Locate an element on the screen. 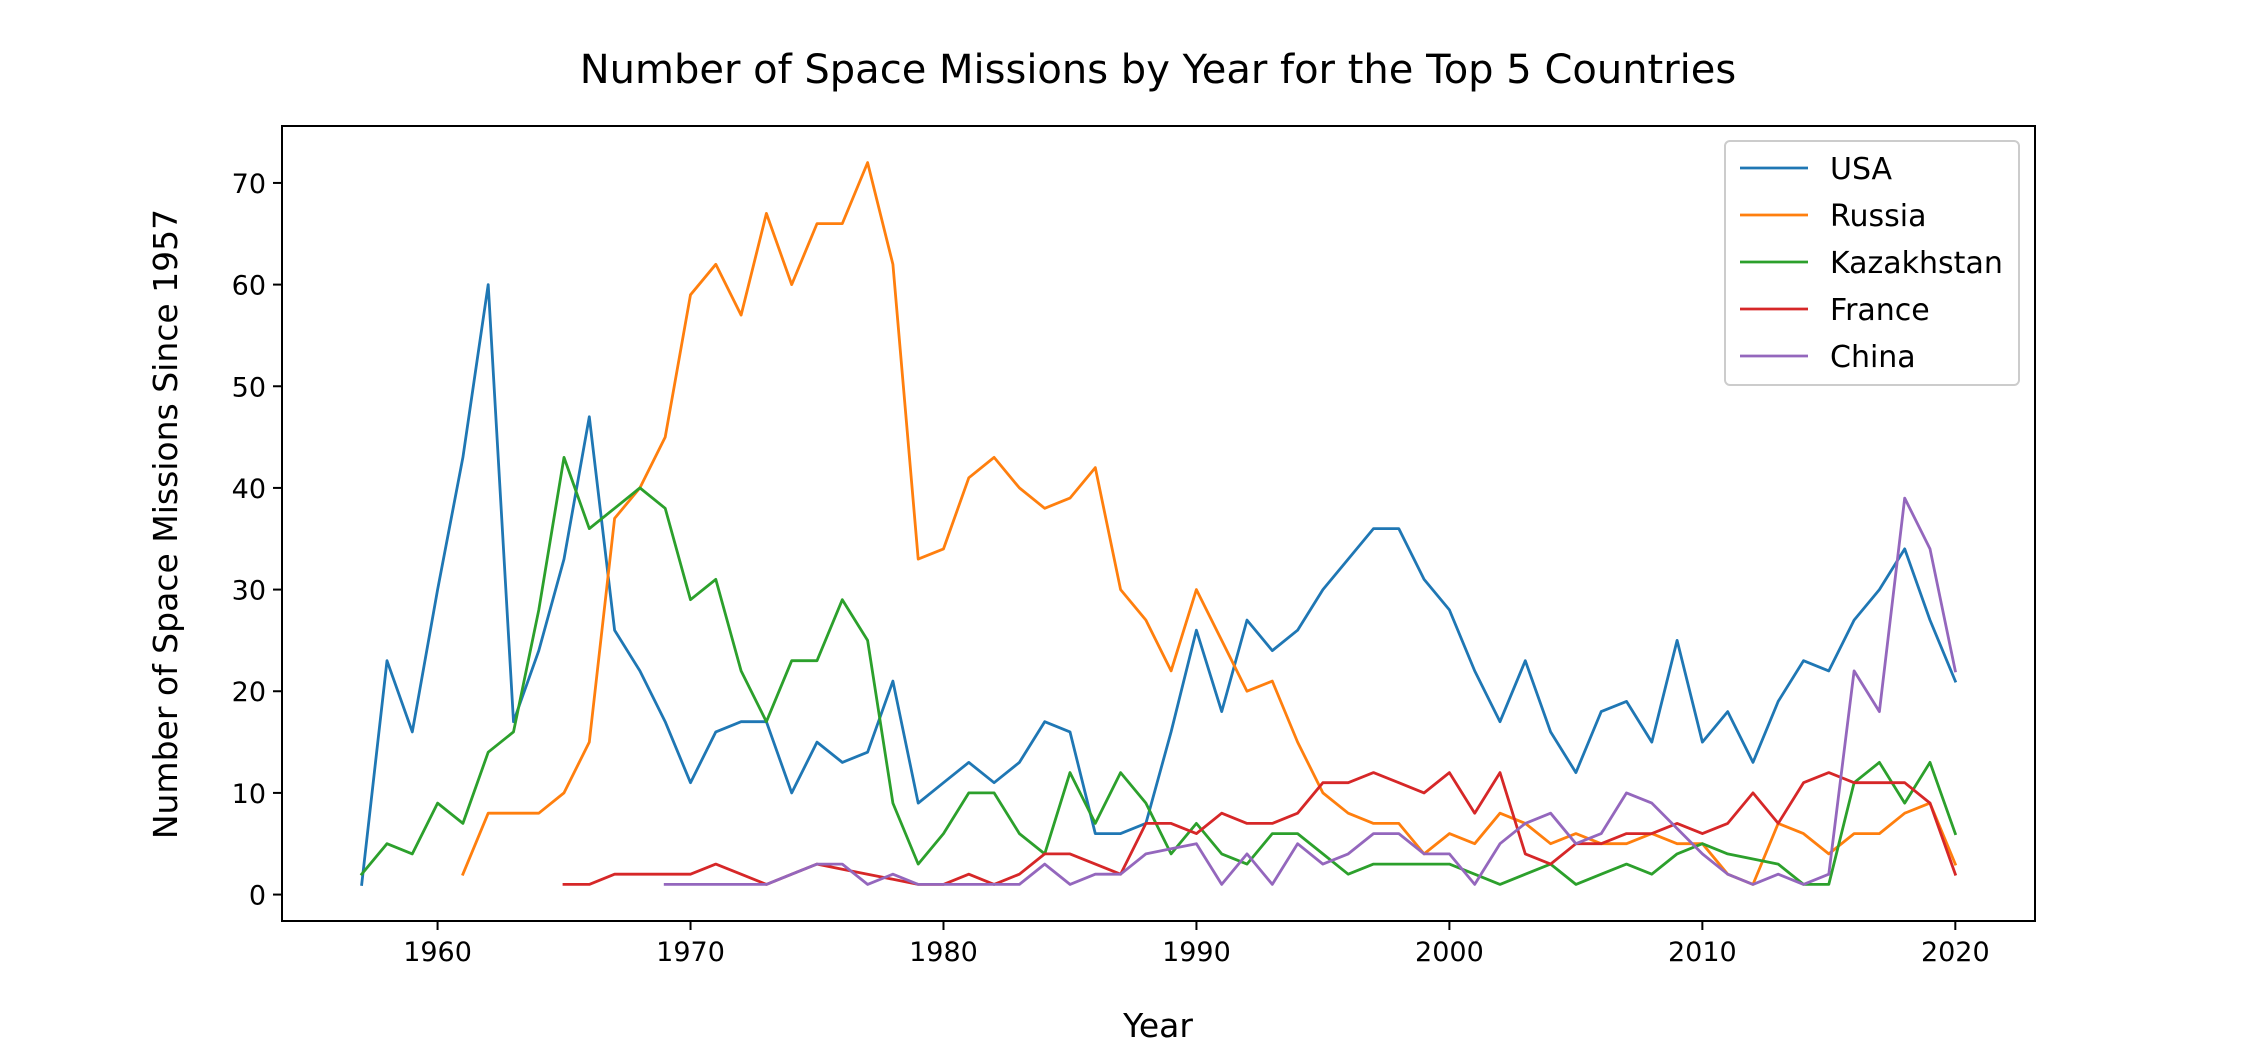 This screenshot has height=1050, width=2250. y-tick-label: 60 is located at coordinates (249, 286).